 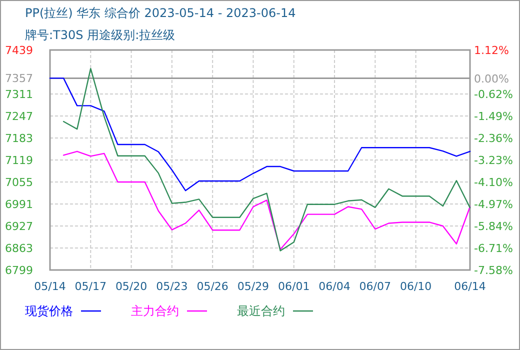 What do you see at coordinates (19, 270) in the screenshot?
I see `y-tick-label: 6799` at bounding box center [19, 270].